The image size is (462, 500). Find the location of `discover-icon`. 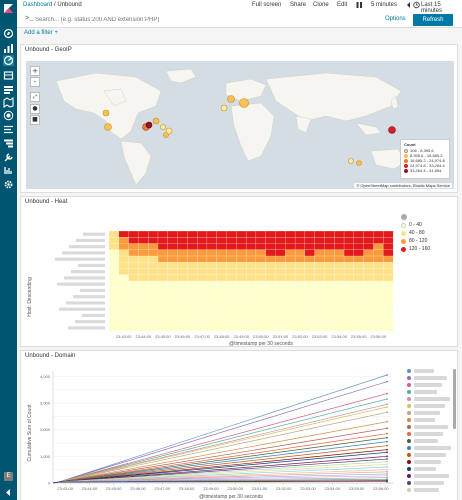

discover-icon is located at coordinates (8, 33).